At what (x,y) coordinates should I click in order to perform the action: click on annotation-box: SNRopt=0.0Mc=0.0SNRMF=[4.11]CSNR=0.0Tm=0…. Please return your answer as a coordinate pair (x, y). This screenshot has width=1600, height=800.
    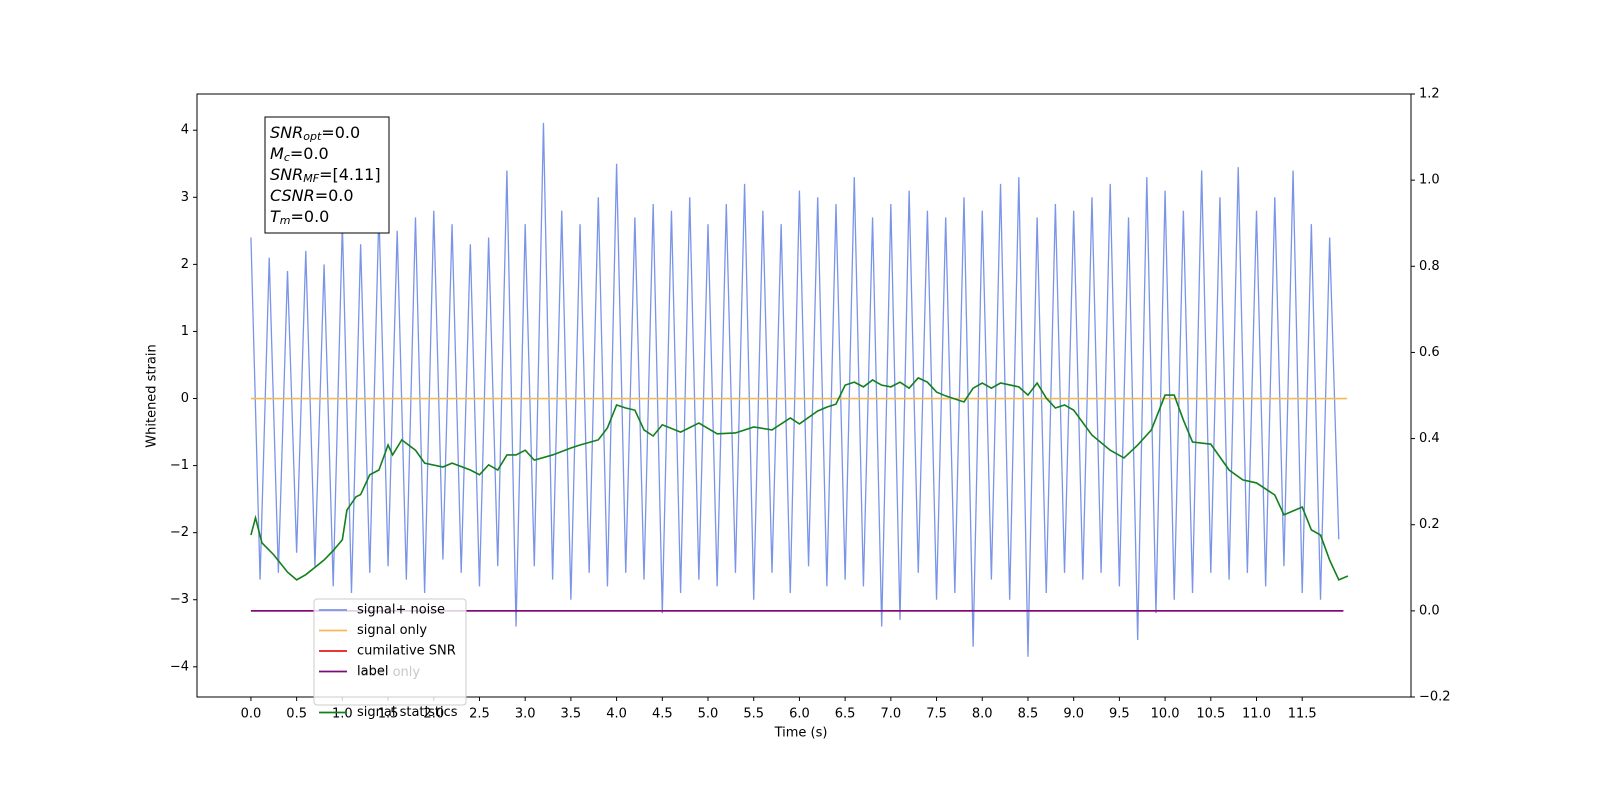
    Looking at the image, I should click on (327, 175).